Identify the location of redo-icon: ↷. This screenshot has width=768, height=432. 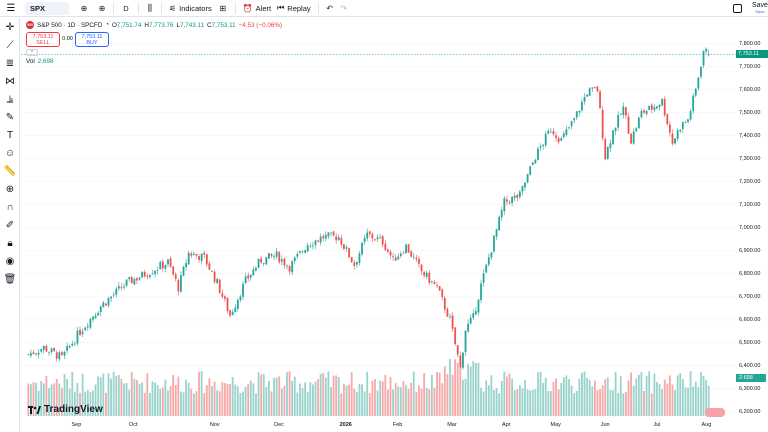
(343, 8).